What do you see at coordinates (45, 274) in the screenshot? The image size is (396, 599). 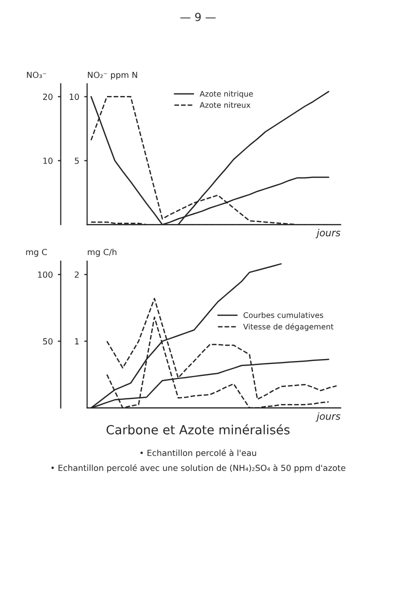 I see `y-tick-label: 100` at bounding box center [45, 274].